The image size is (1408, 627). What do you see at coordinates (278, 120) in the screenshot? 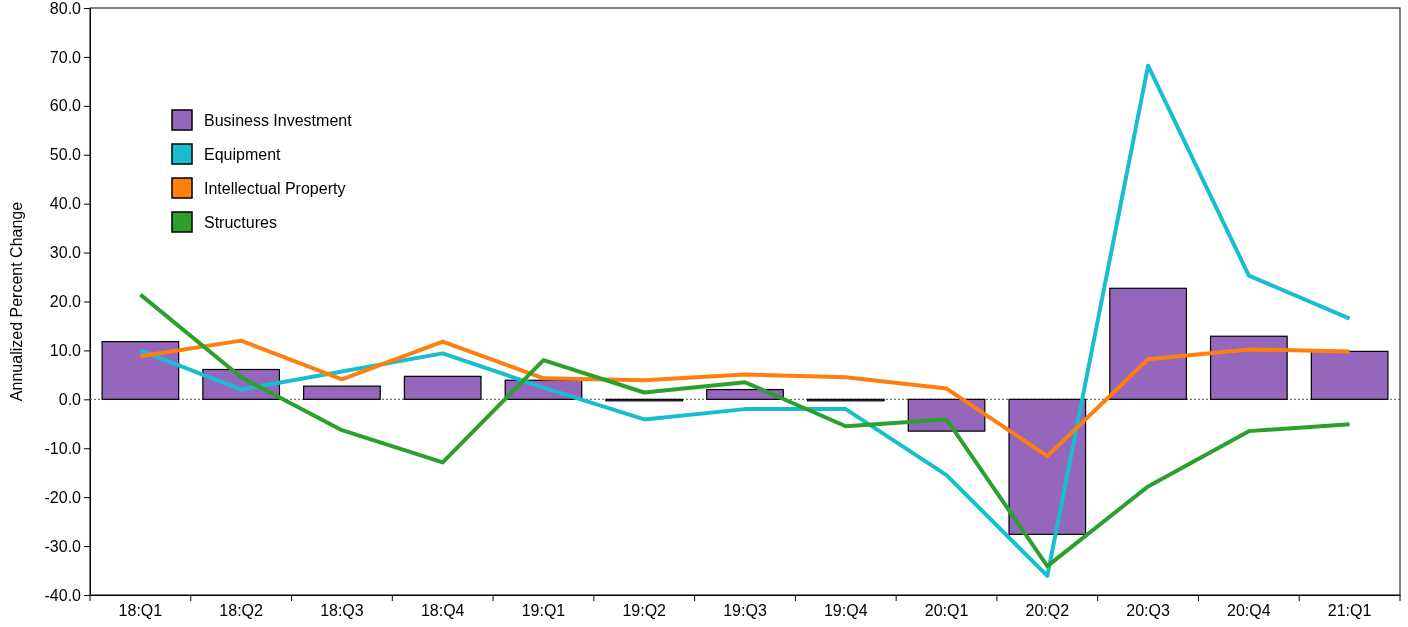
I see `legend-label: Business Investment` at bounding box center [278, 120].